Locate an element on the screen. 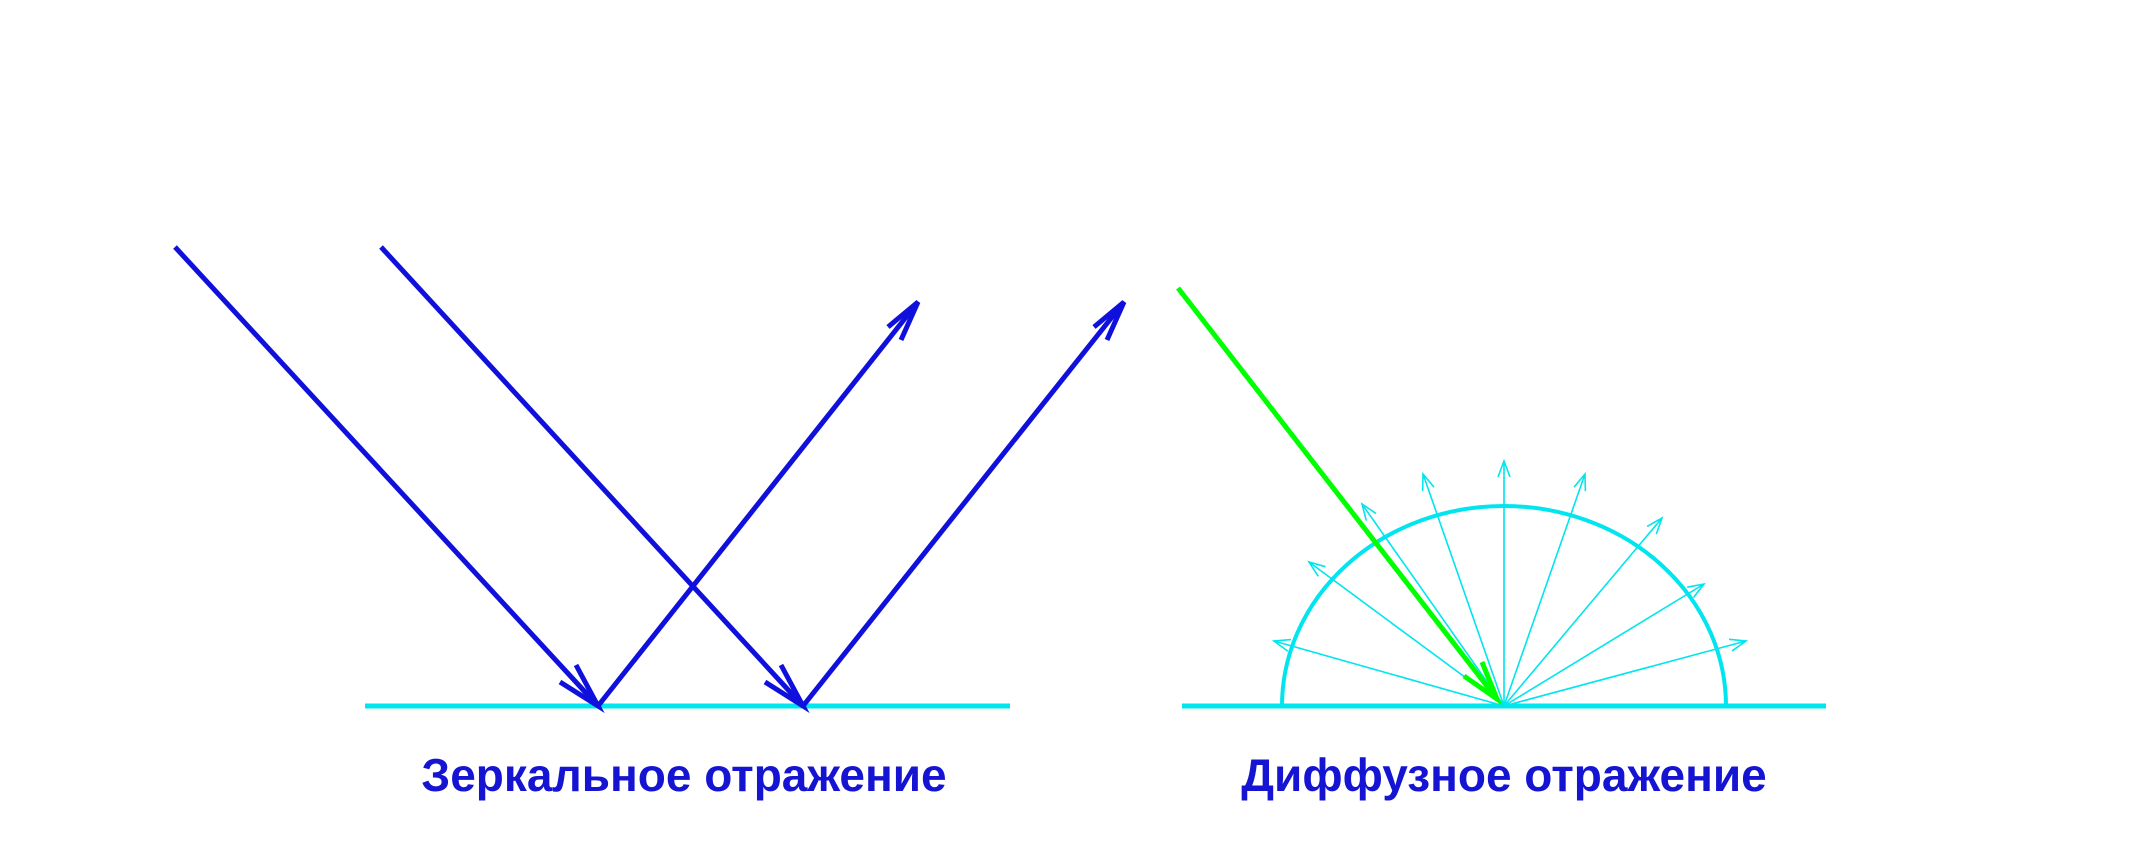 This screenshot has height=868, width=2137. diffuse-scattered-rays is located at coordinates (1510, 582).